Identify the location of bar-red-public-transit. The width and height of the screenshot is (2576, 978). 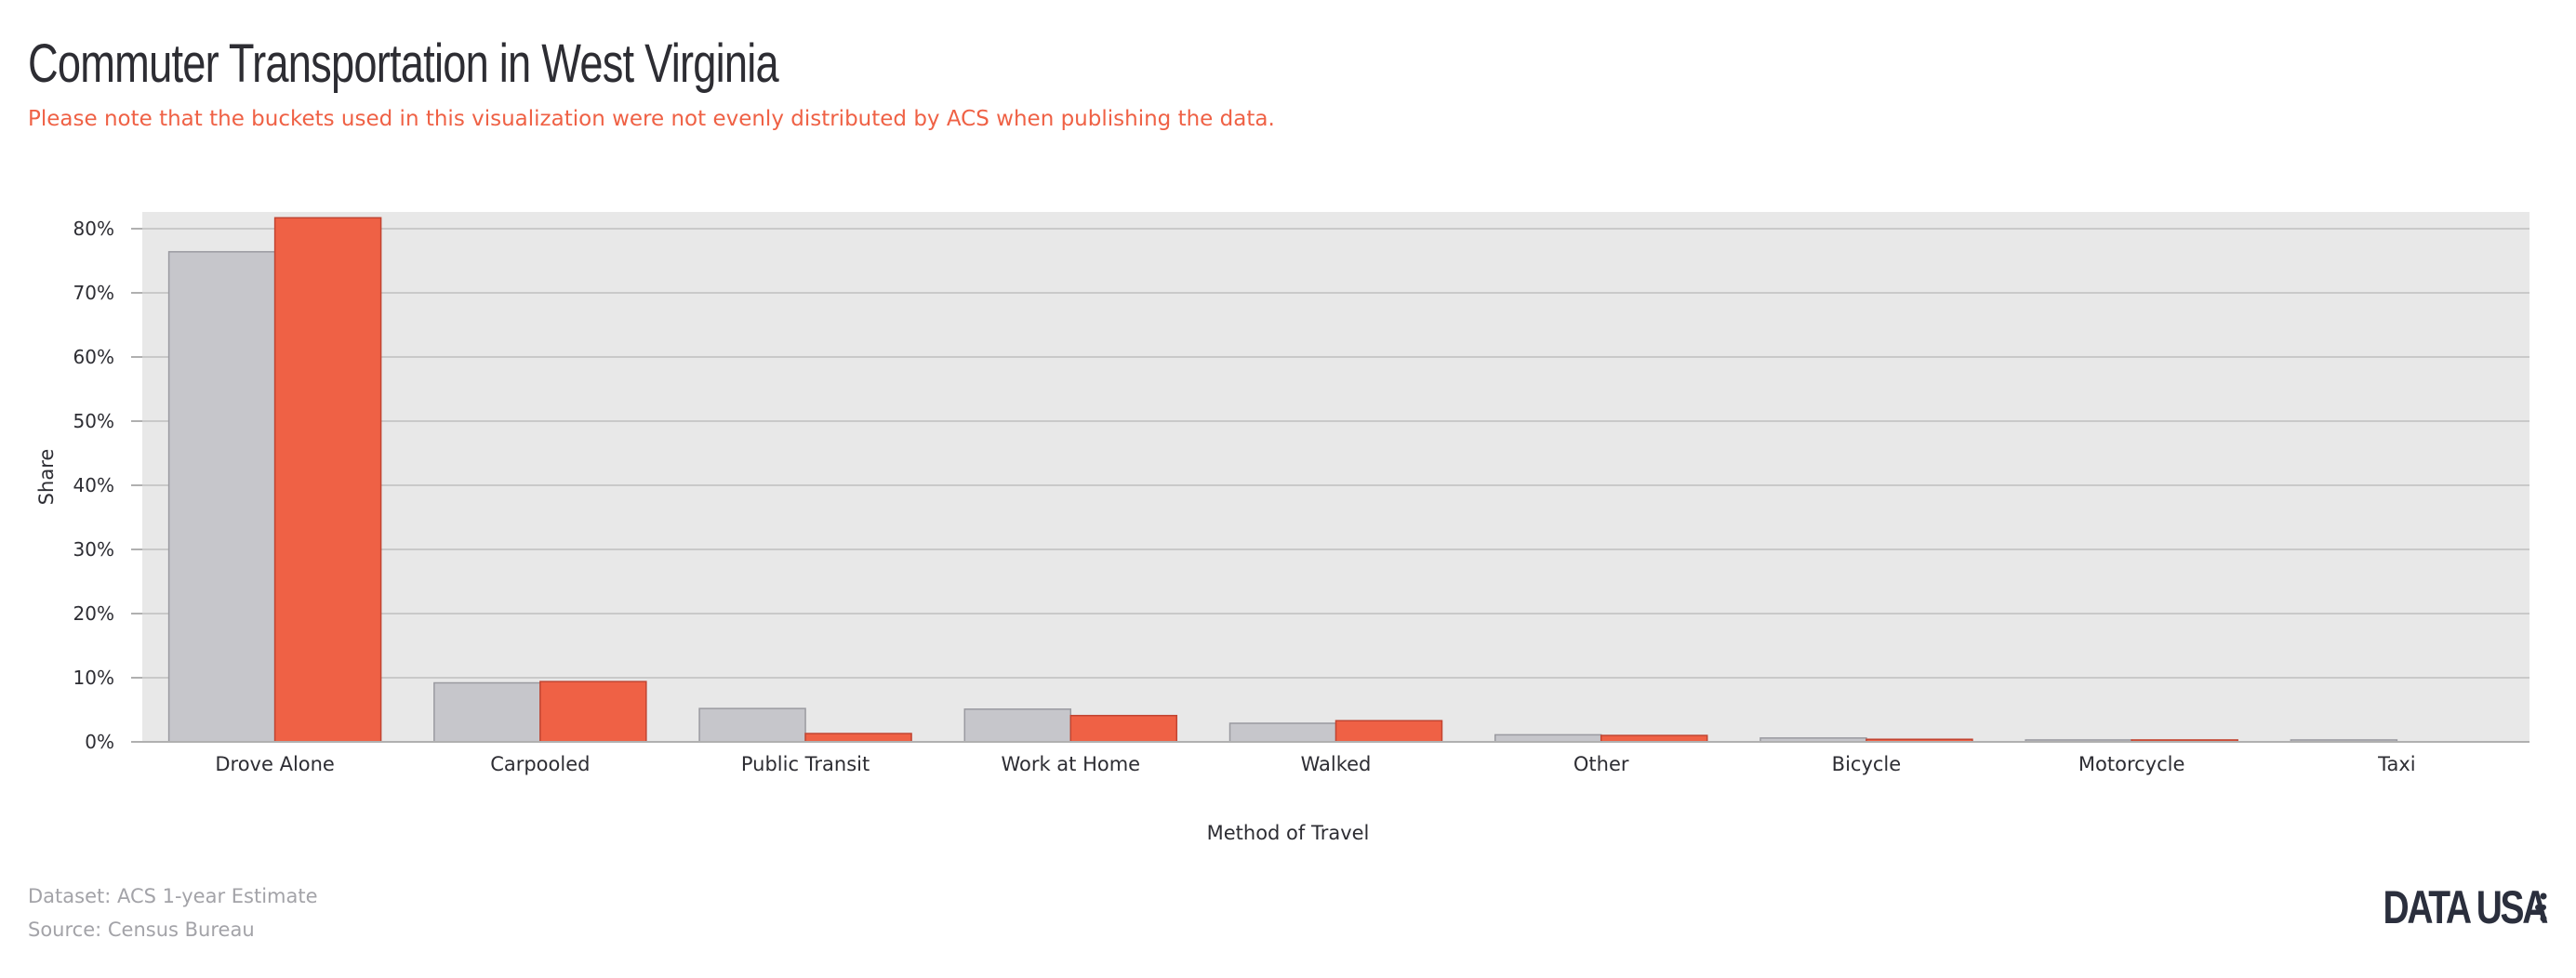
(858, 738).